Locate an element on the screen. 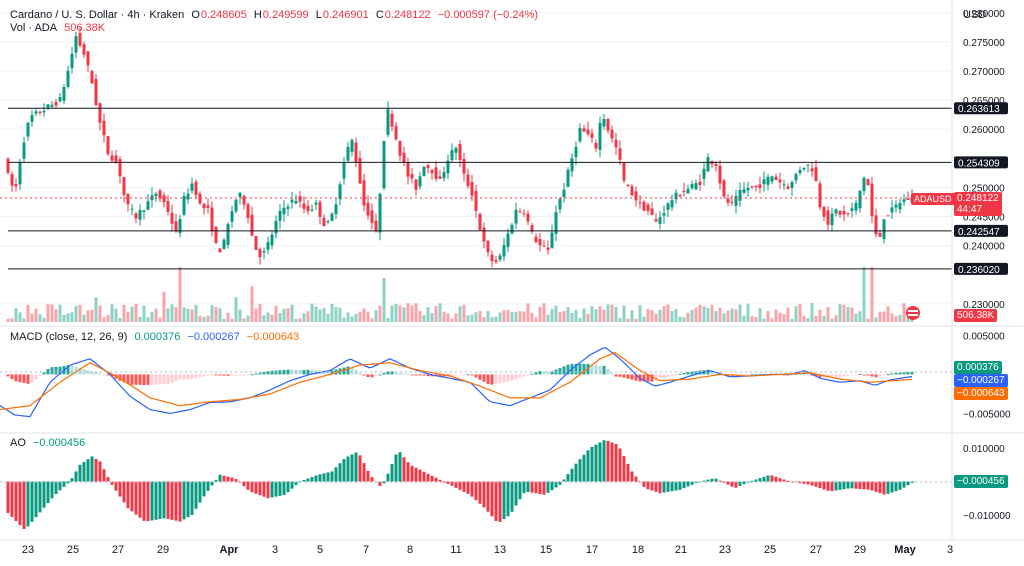  current-price-tag: 0.248122 44:47 is located at coordinates (978, 204).